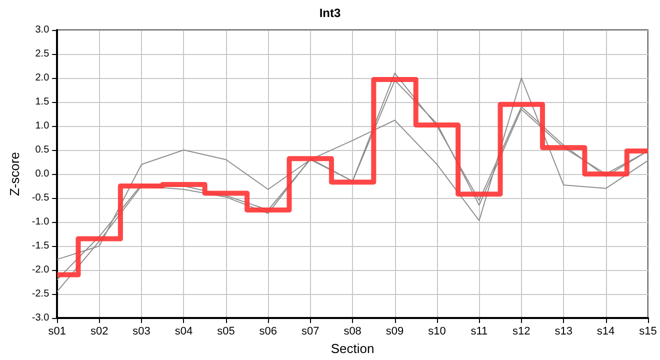 The image size is (660, 360). What do you see at coordinates (521, 332) in the screenshot?
I see `x-tick-label: s12` at bounding box center [521, 332].